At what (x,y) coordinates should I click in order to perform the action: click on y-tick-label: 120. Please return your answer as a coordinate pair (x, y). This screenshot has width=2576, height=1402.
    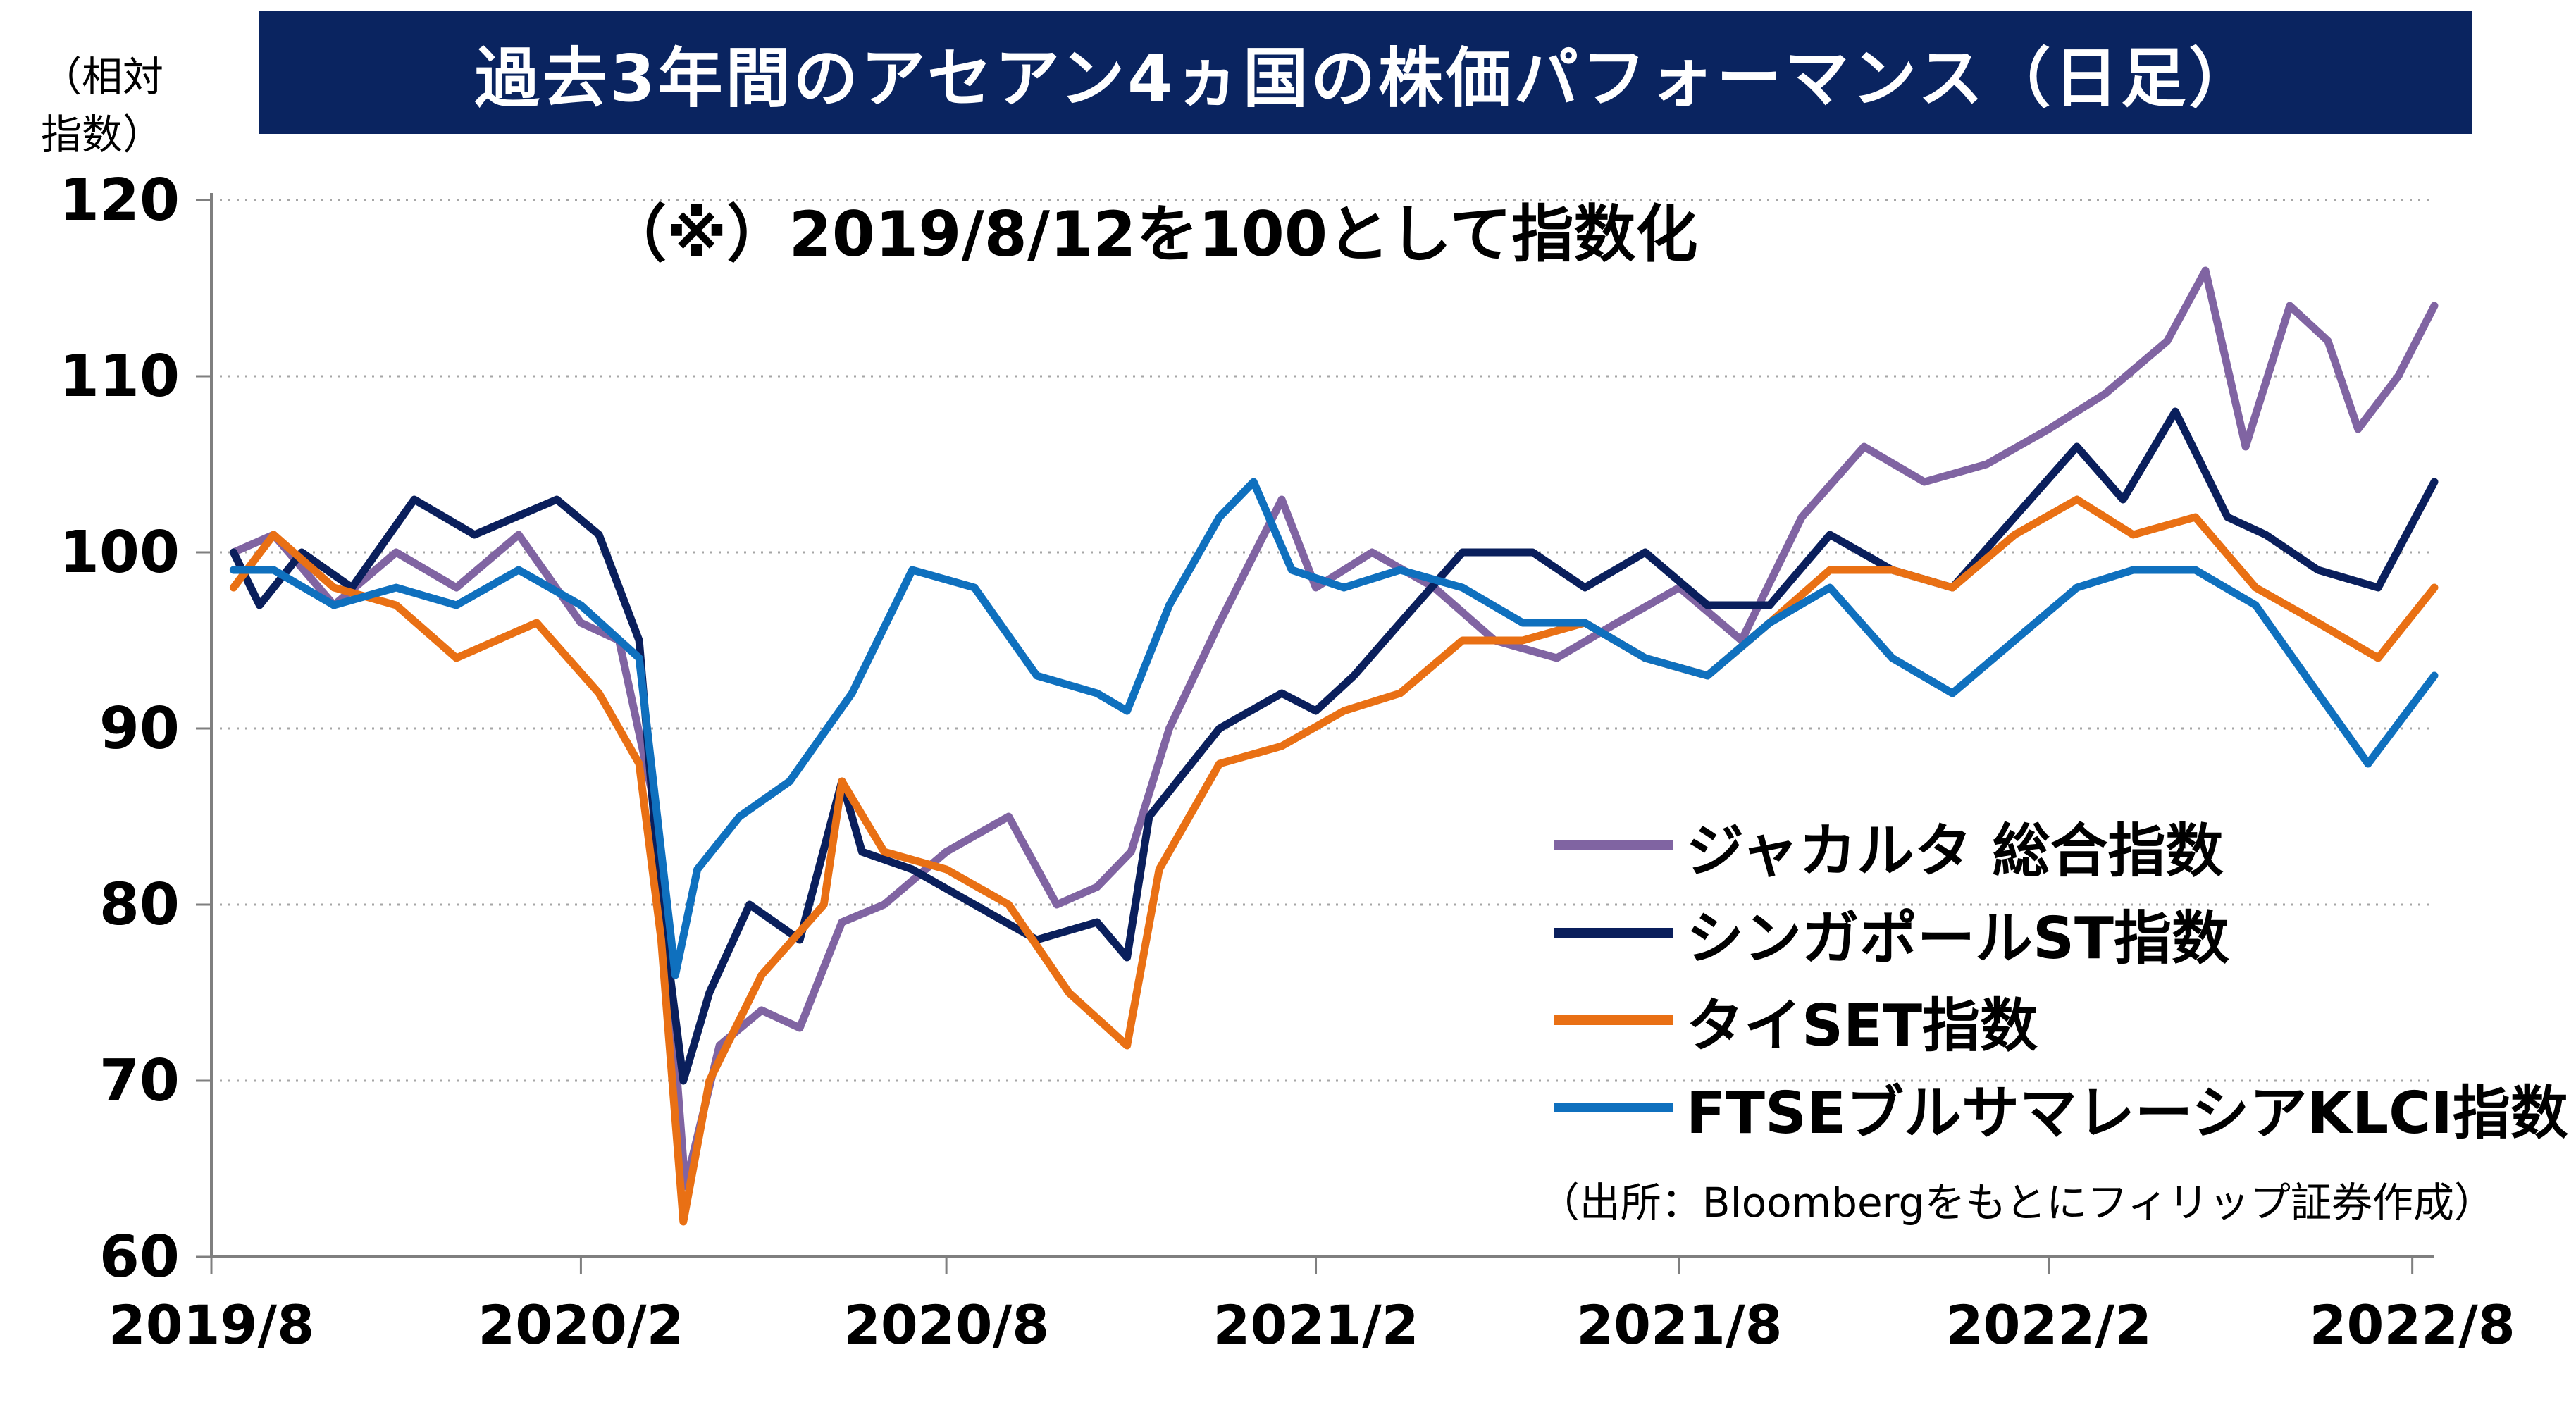
    Looking at the image, I should click on (119, 200).